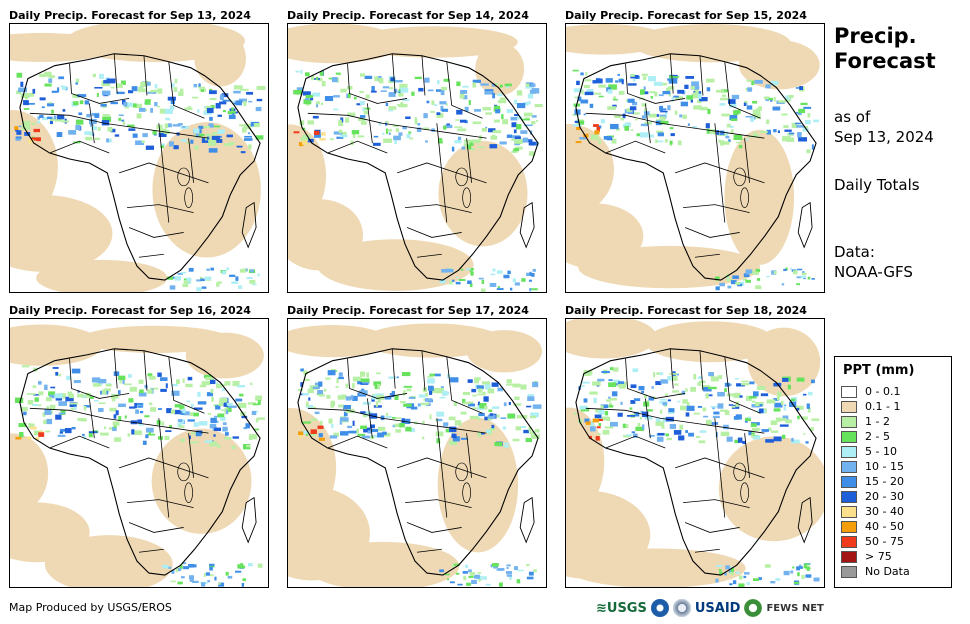 This screenshot has width=970, height=624. What do you see at coordinates (140, 462) in the screenshot?
I see `coastline` at bounding box center [140, 462].